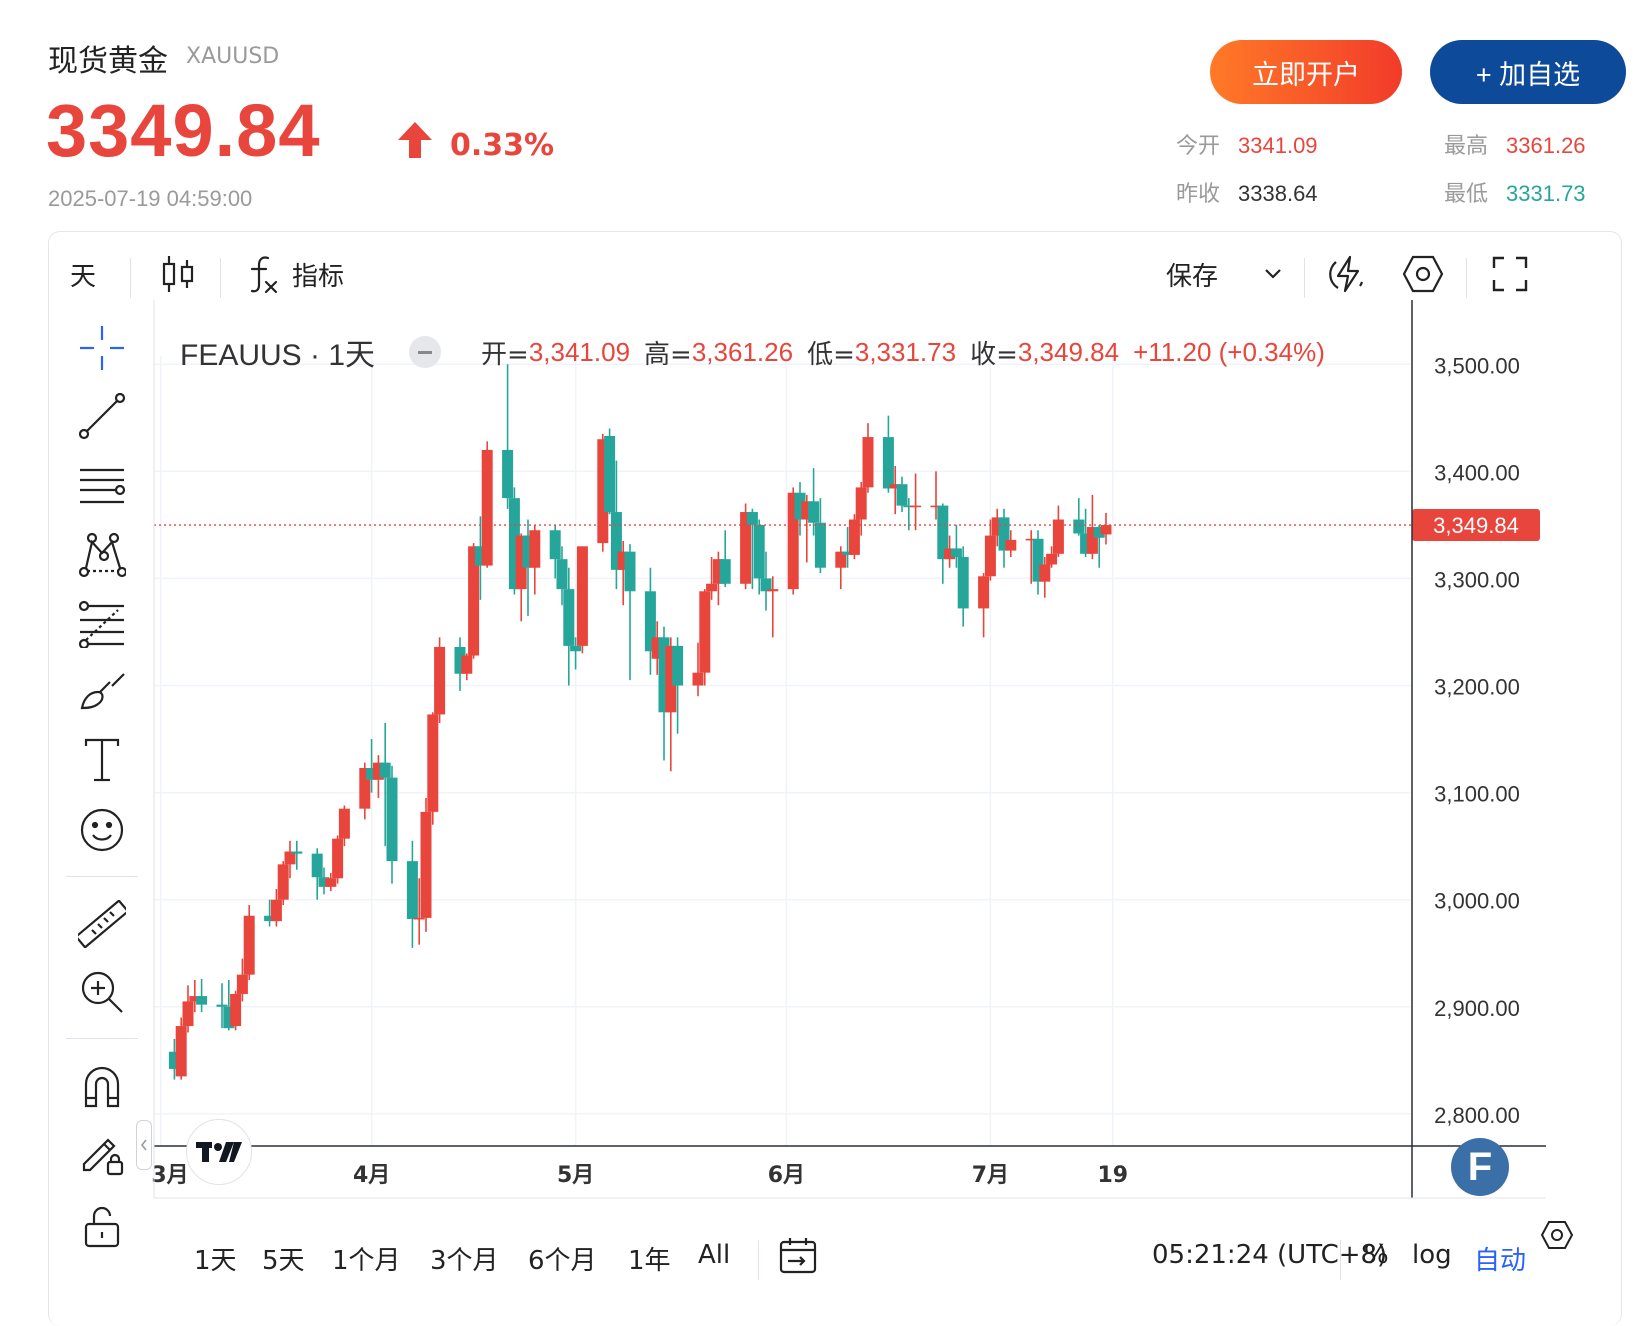 The image size is (1640, 1326). What do you see at coordinates (102, 692) in the screenshot?
I see `brush-icon` at bounding box center [102, 692].